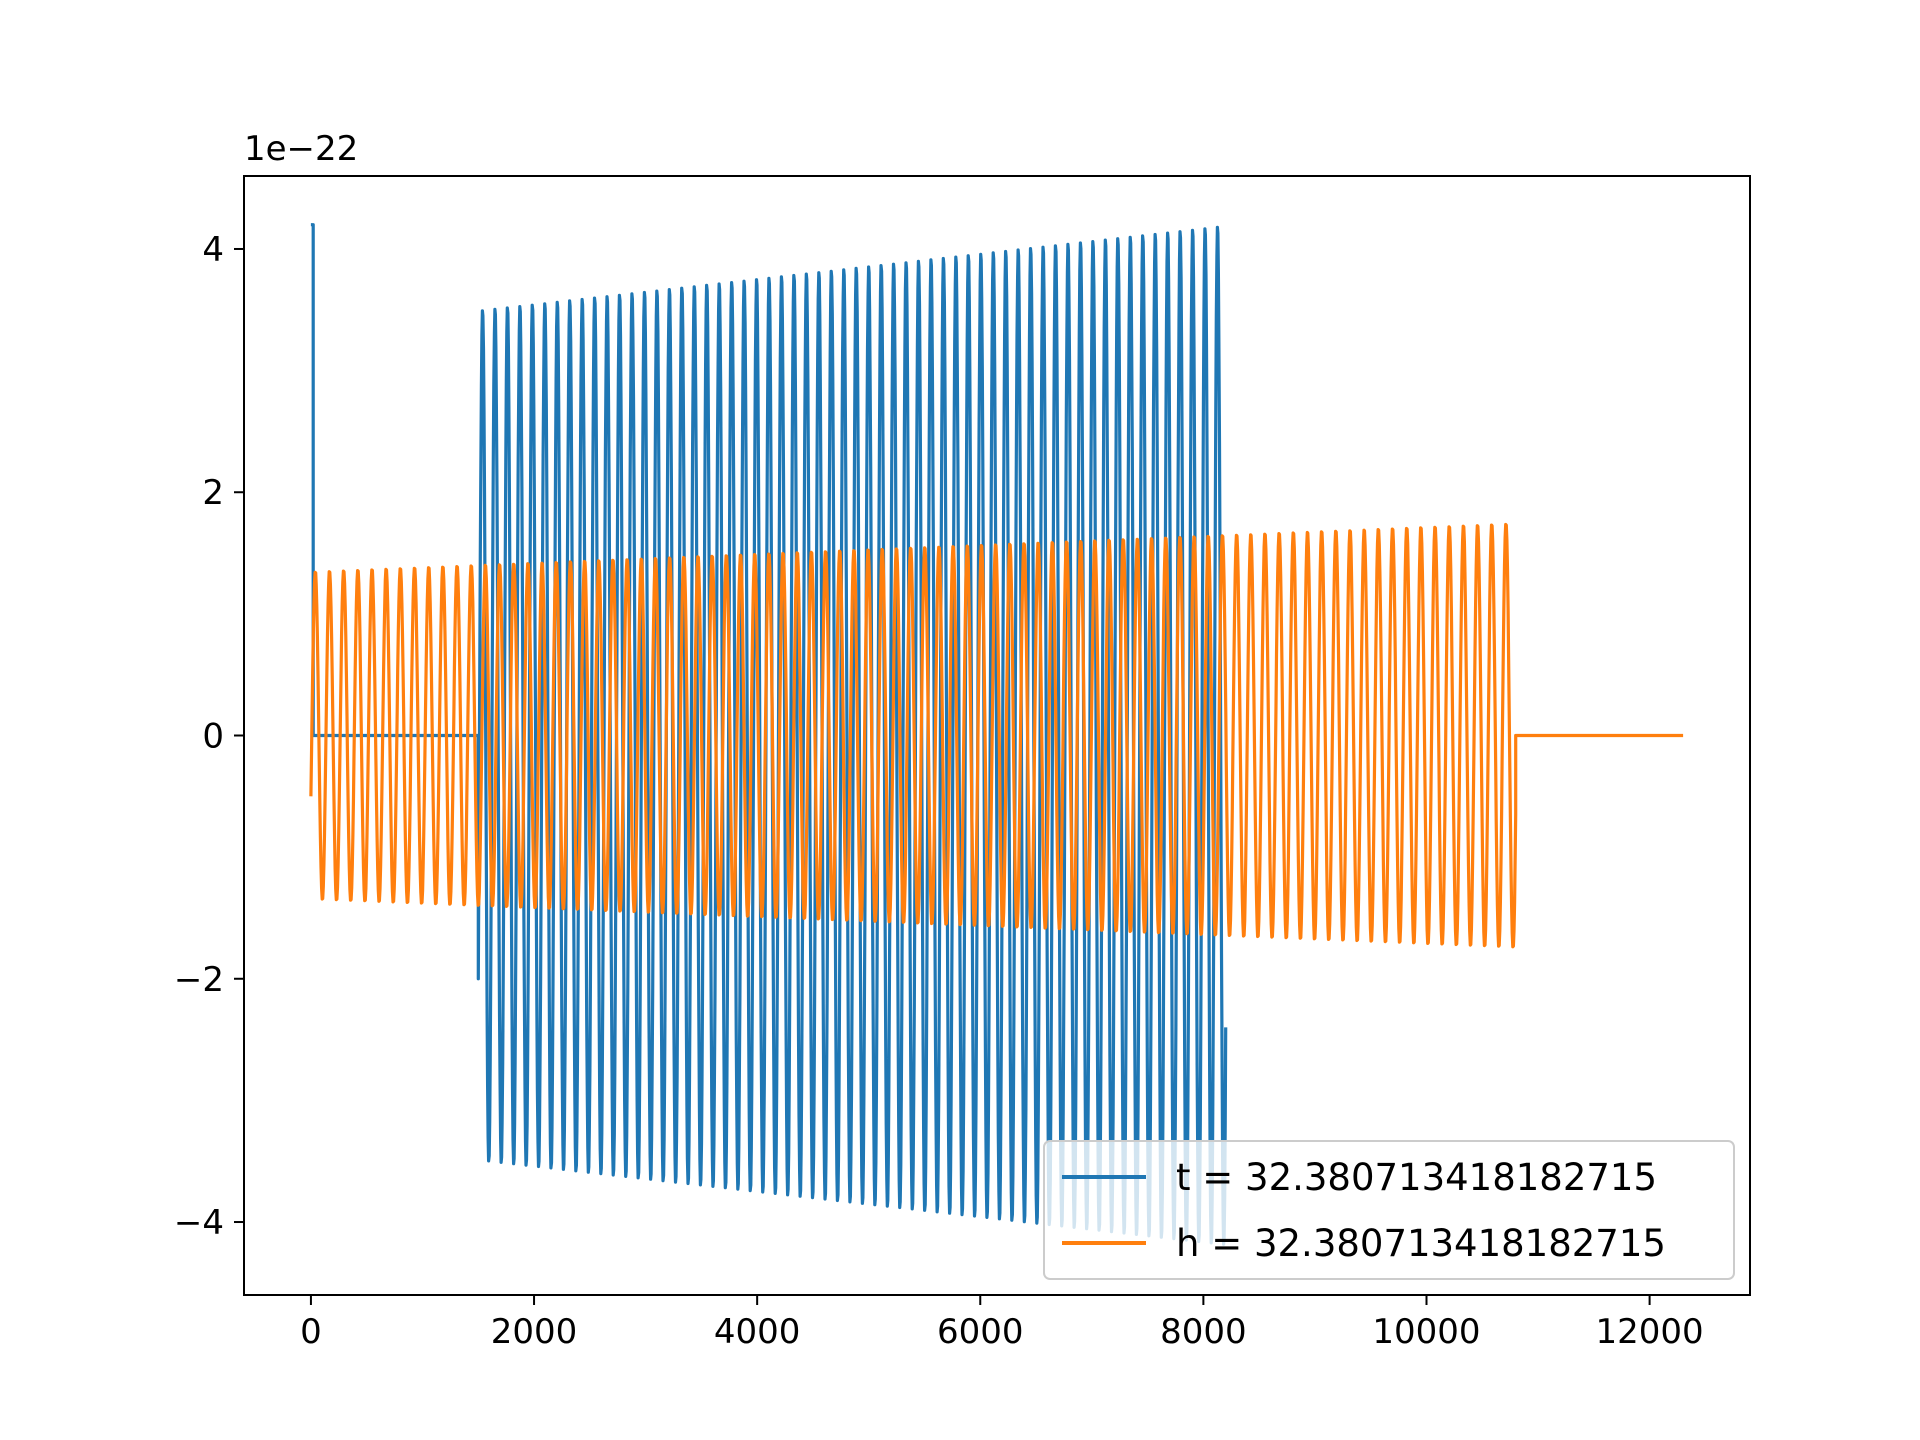  Describe the element at coordinates (311, 1332) in the screenshot. I see `x-tick-label: 0` at that location.